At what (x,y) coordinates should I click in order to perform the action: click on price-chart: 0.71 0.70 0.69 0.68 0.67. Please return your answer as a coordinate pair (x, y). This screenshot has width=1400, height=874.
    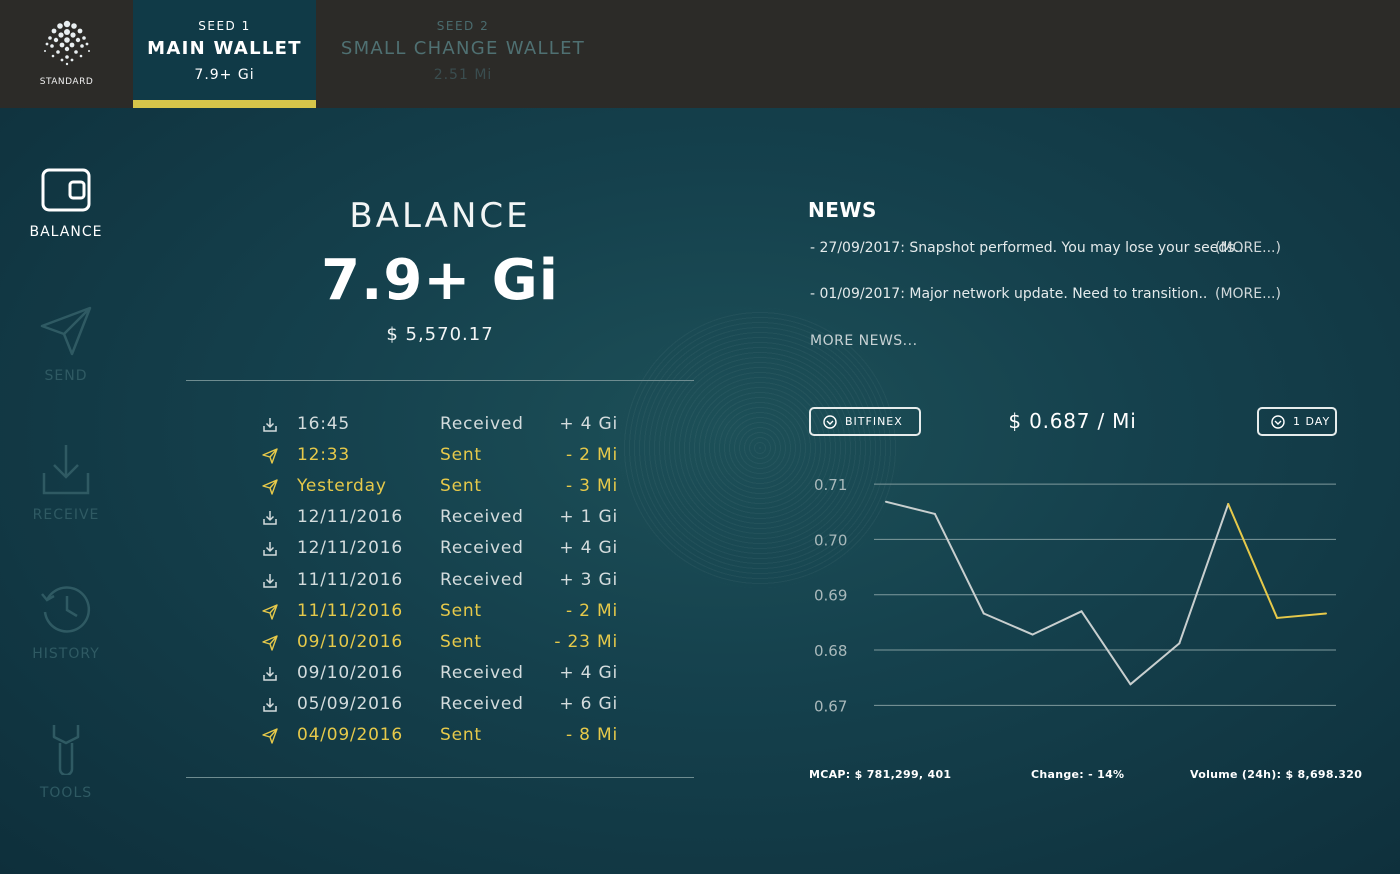
    Looking at the image, I should click on (1075, 595).